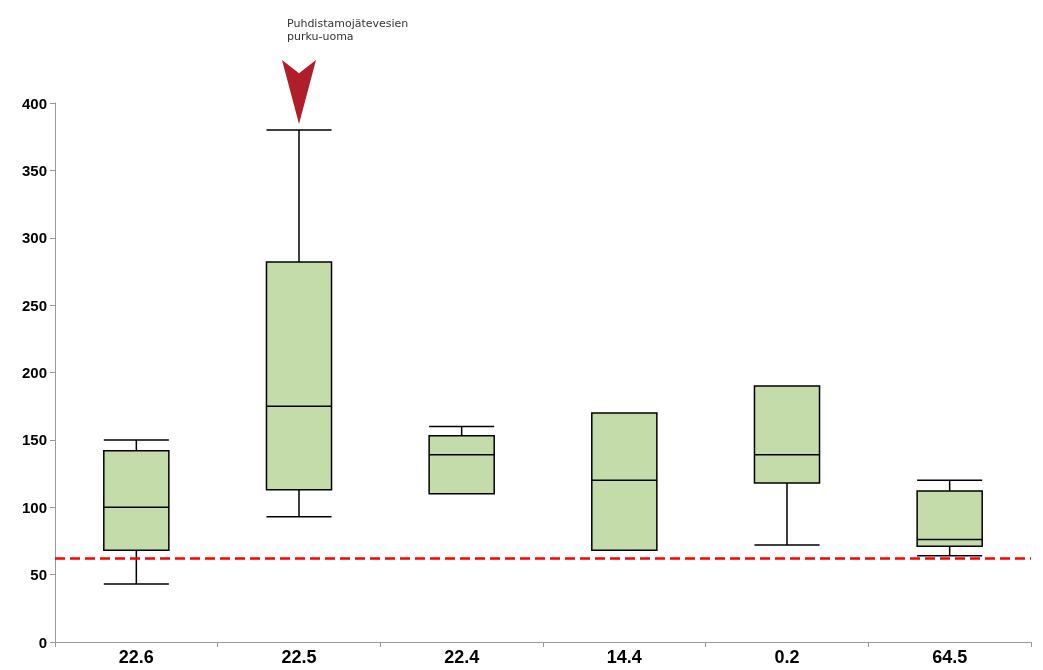 The height and width of the screenshot is (670, 1043). I want to click on y-tick-label: 150, so click(34, 440).